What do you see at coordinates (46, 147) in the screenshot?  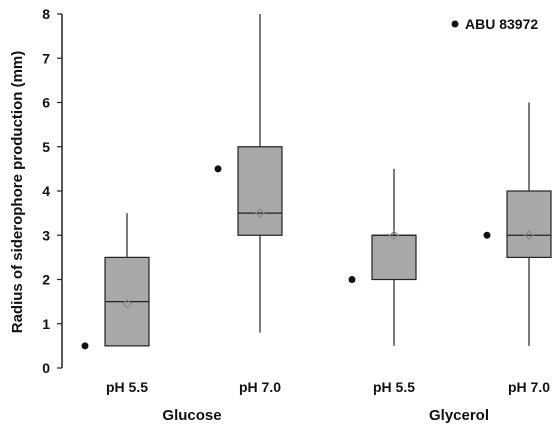 I see `y-tick-label: 5` at bounding box center [46, 147].